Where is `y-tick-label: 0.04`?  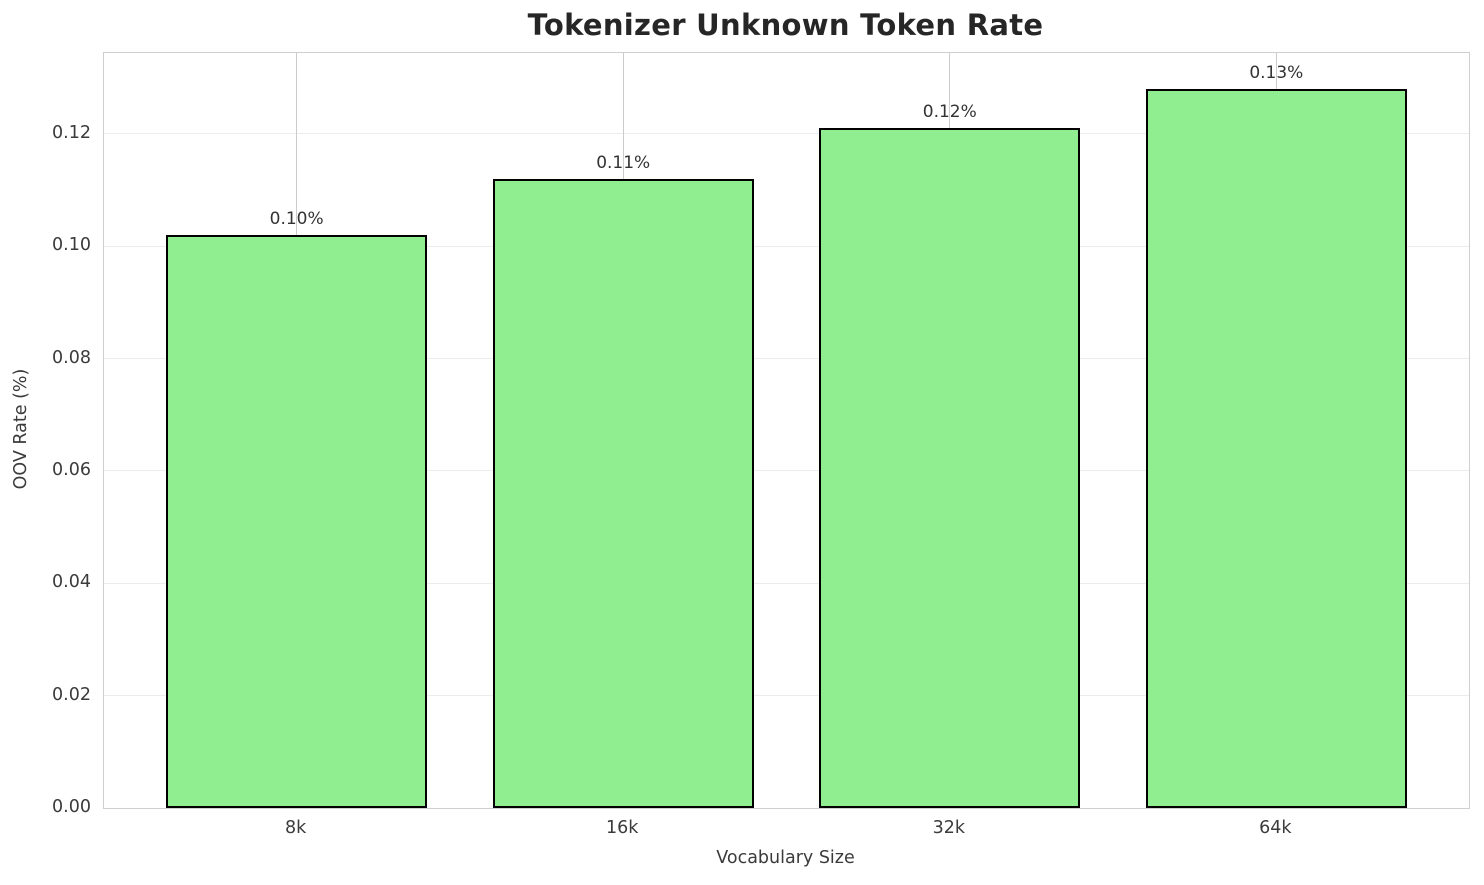
y-tick-label: 0.04 is located at coordinates (71, 582).